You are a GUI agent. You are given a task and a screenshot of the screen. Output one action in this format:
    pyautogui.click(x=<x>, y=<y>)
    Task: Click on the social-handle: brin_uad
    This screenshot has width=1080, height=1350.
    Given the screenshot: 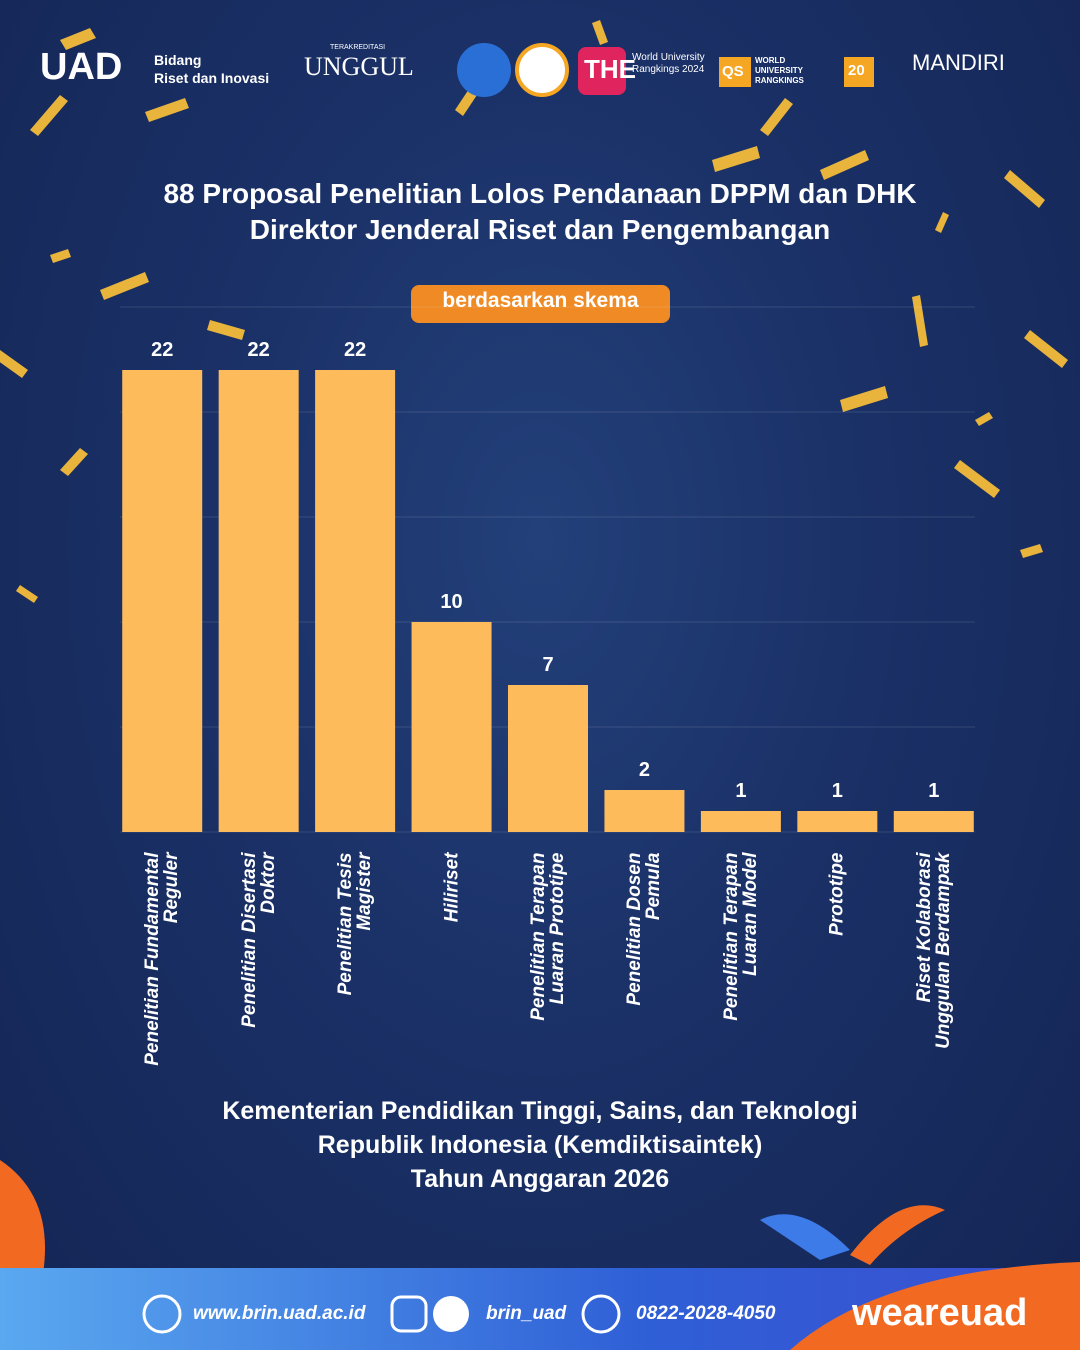 What is the action you would take?
    pyautogui.click(x=526, y=1313)
    